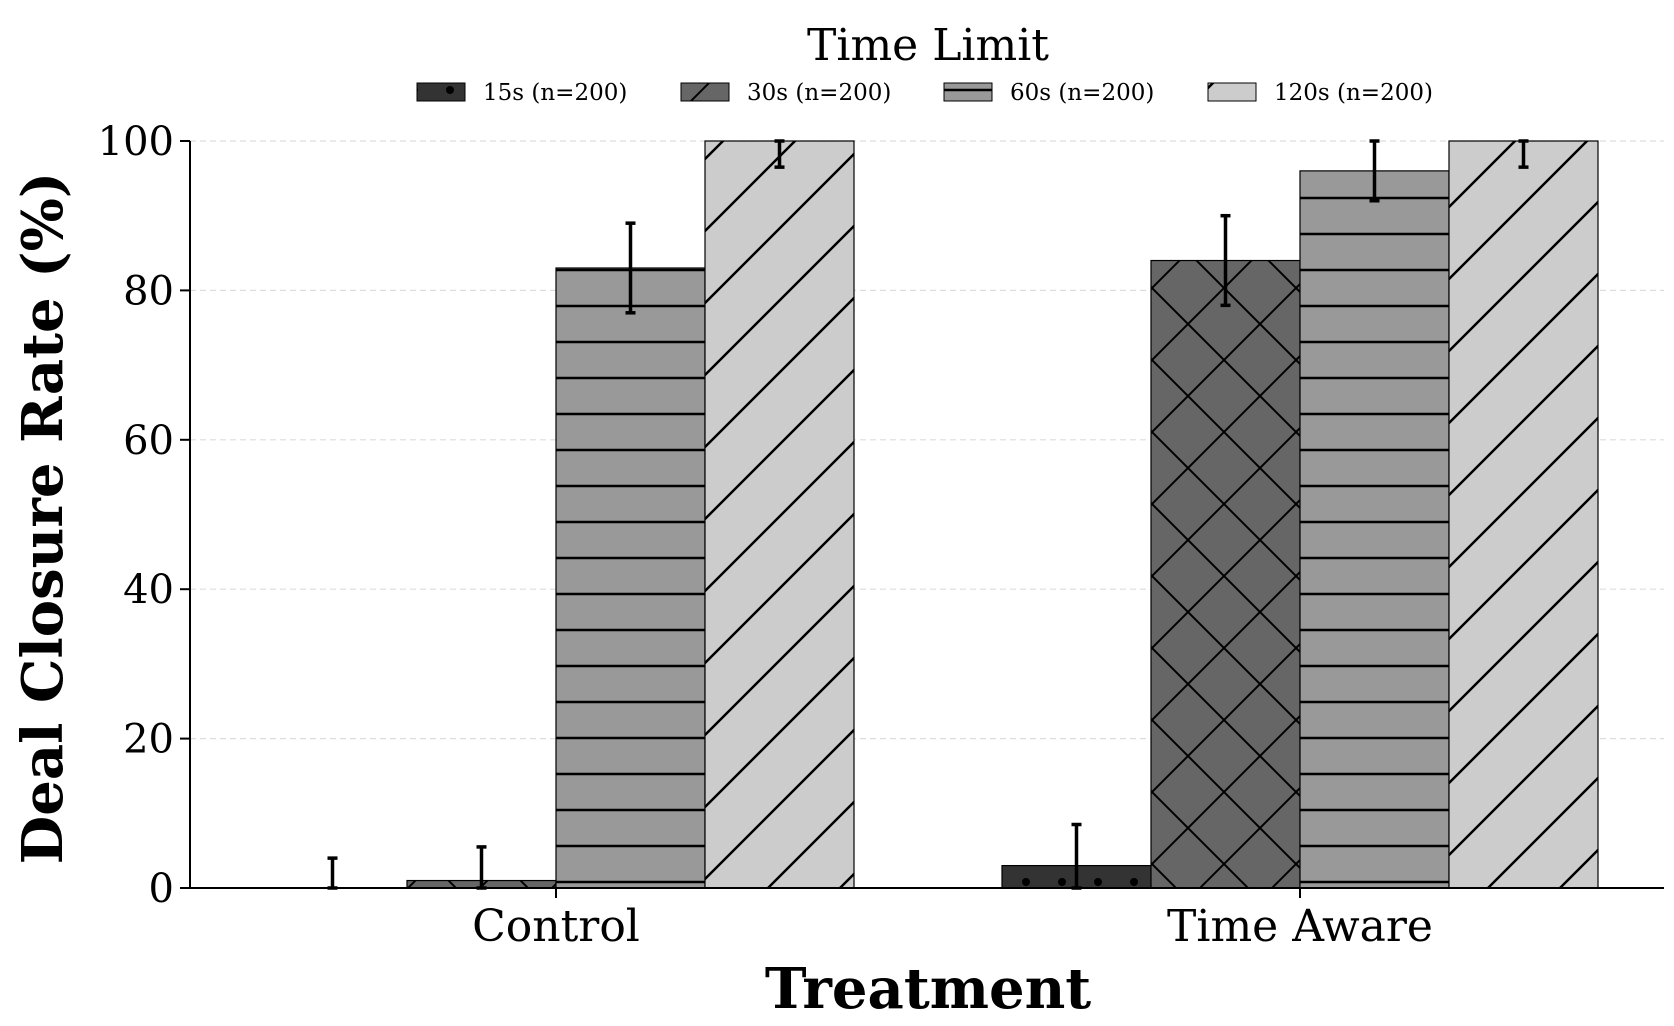 The height and width of the screenshot is (1026, 1674). I want to click on legend-label-60s-n-200: 60s (n=200), so click(1082, 93).